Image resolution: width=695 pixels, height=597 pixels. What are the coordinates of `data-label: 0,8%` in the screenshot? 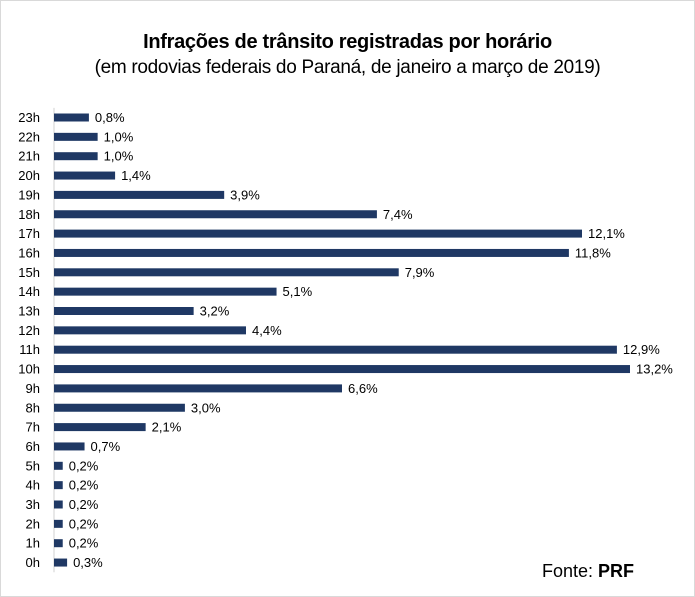 It's located at (110, 117).